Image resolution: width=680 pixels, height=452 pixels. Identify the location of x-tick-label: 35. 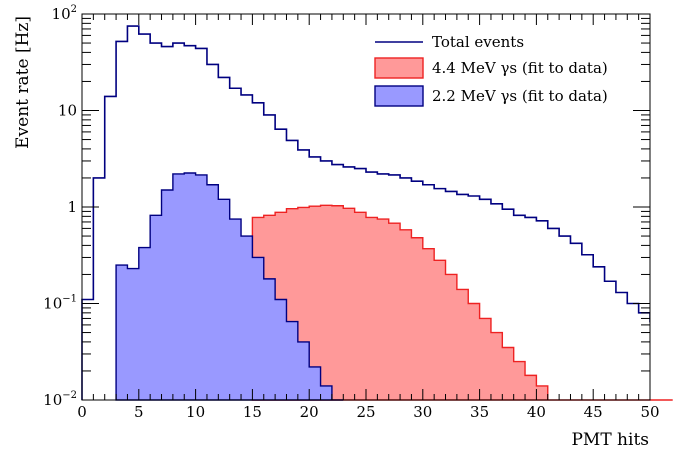
(479, 412).